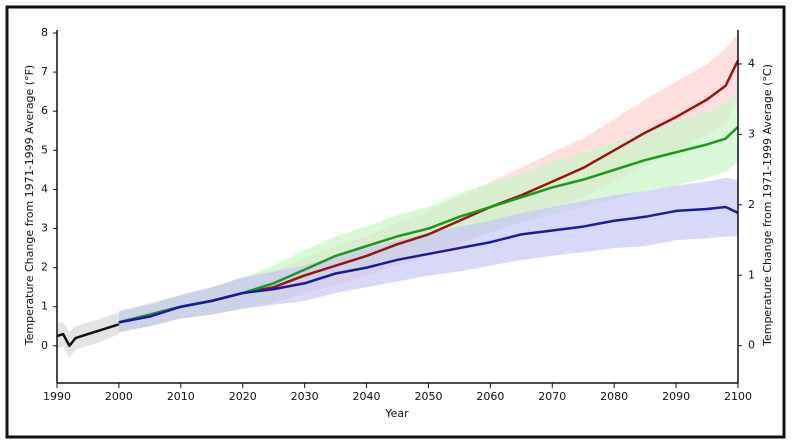  What do you see at coordinates (119, 396) in the screenshot?
I see `x-tick-label: 2000` at bounding box center [119, 396].